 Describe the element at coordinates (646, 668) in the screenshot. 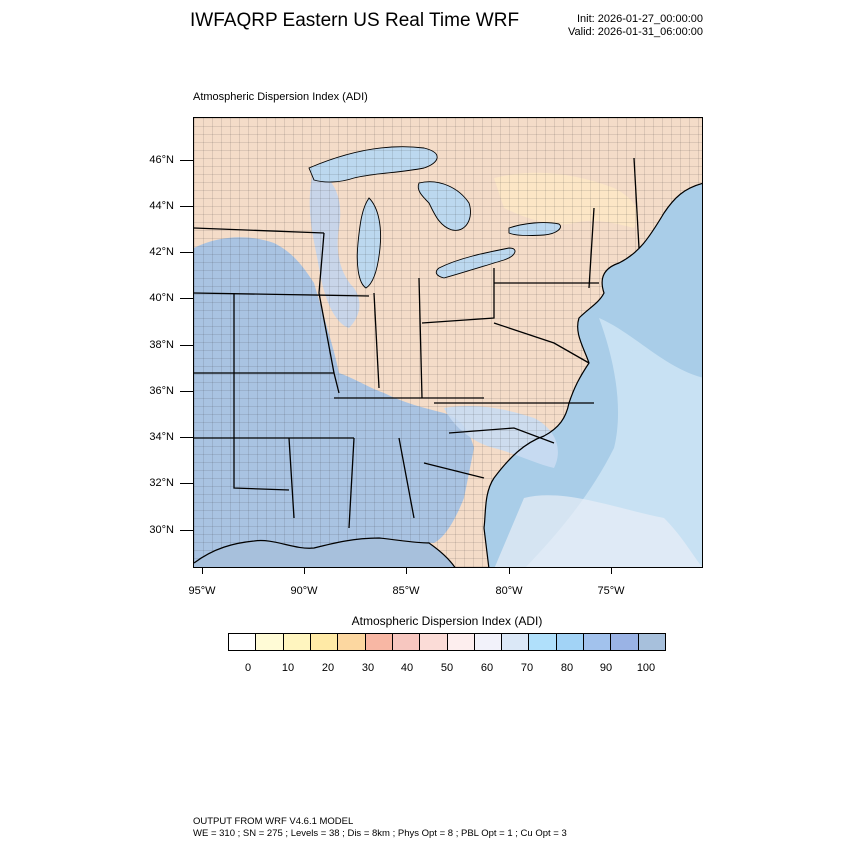

I see `legend-label: 100` at that location.